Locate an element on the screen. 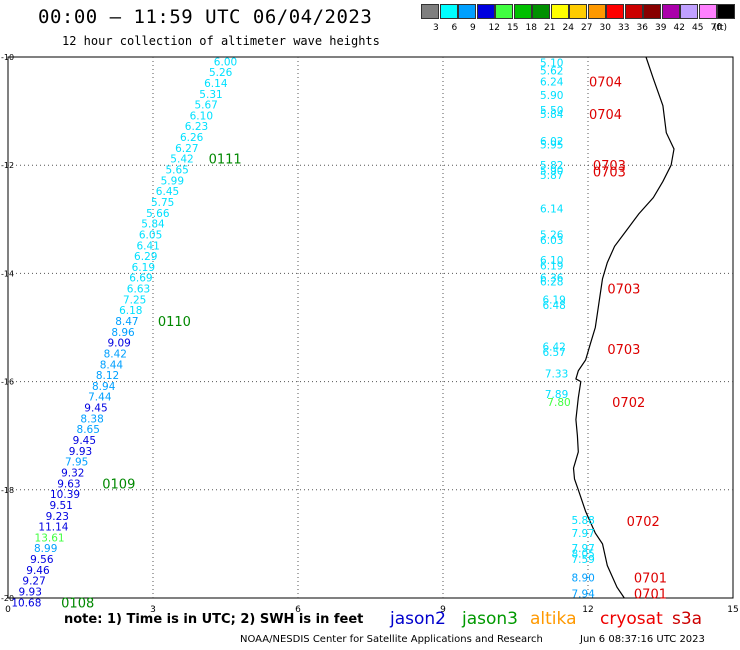  satellite-legend-item: cryosat is located at coordinates (631, 619).